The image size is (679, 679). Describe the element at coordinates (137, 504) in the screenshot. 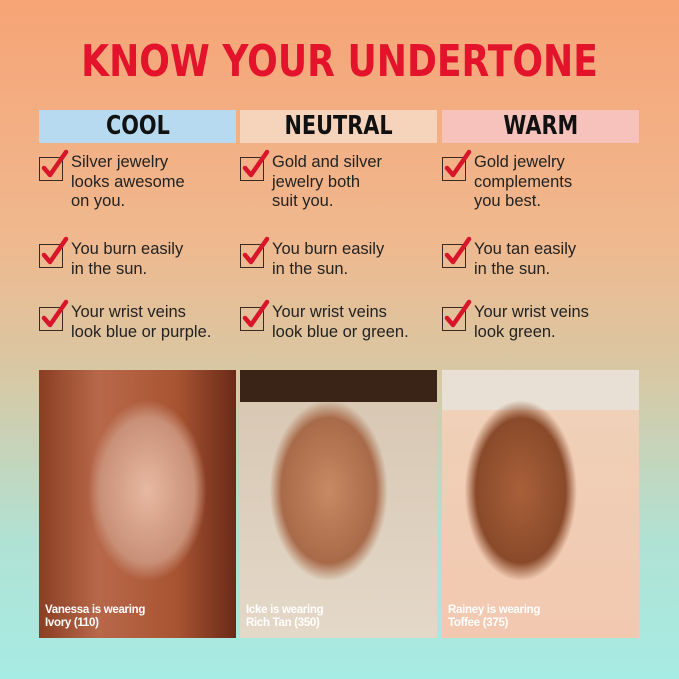

I see `model-photo-cool: Vanessa is wearing Ivory (110)` at that location.